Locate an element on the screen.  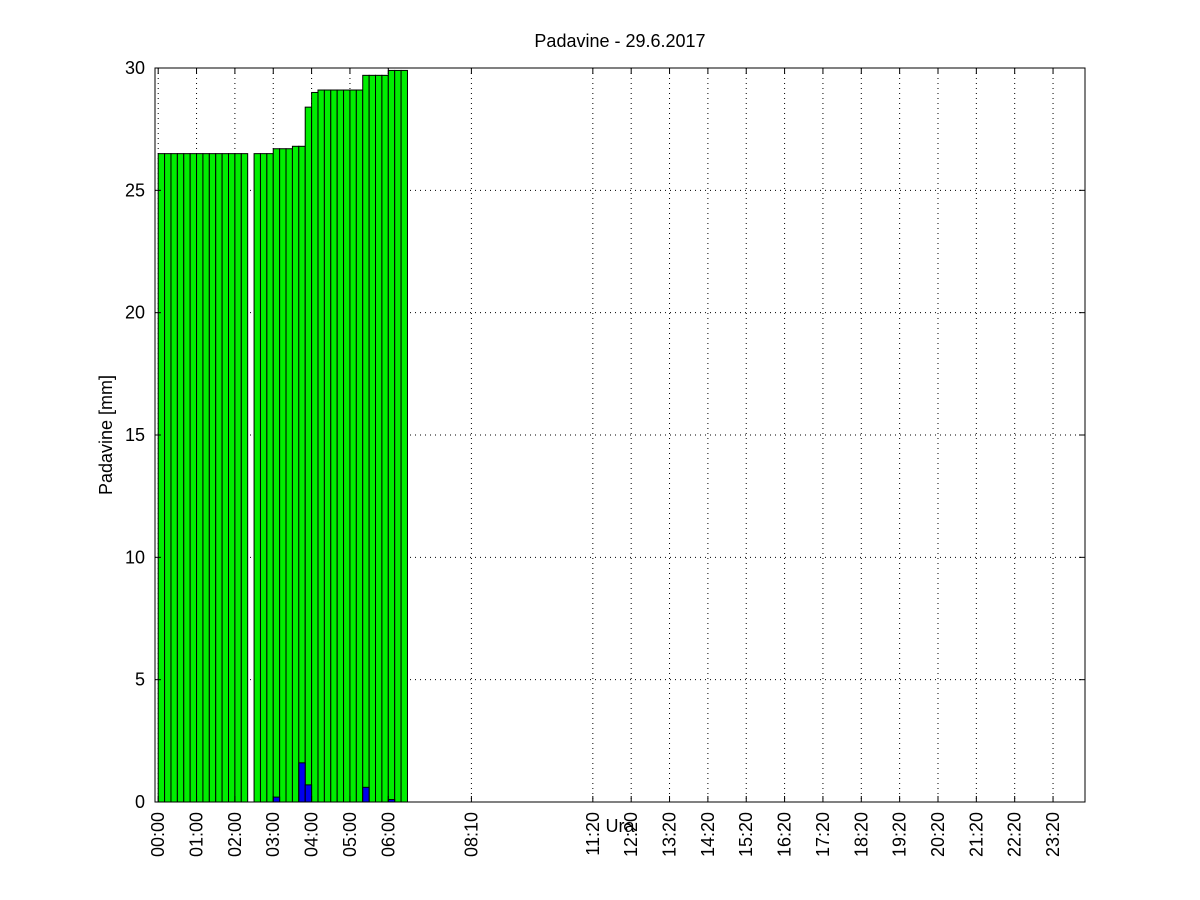
x-axis-label: Ura is located at coordinates (620, 826).